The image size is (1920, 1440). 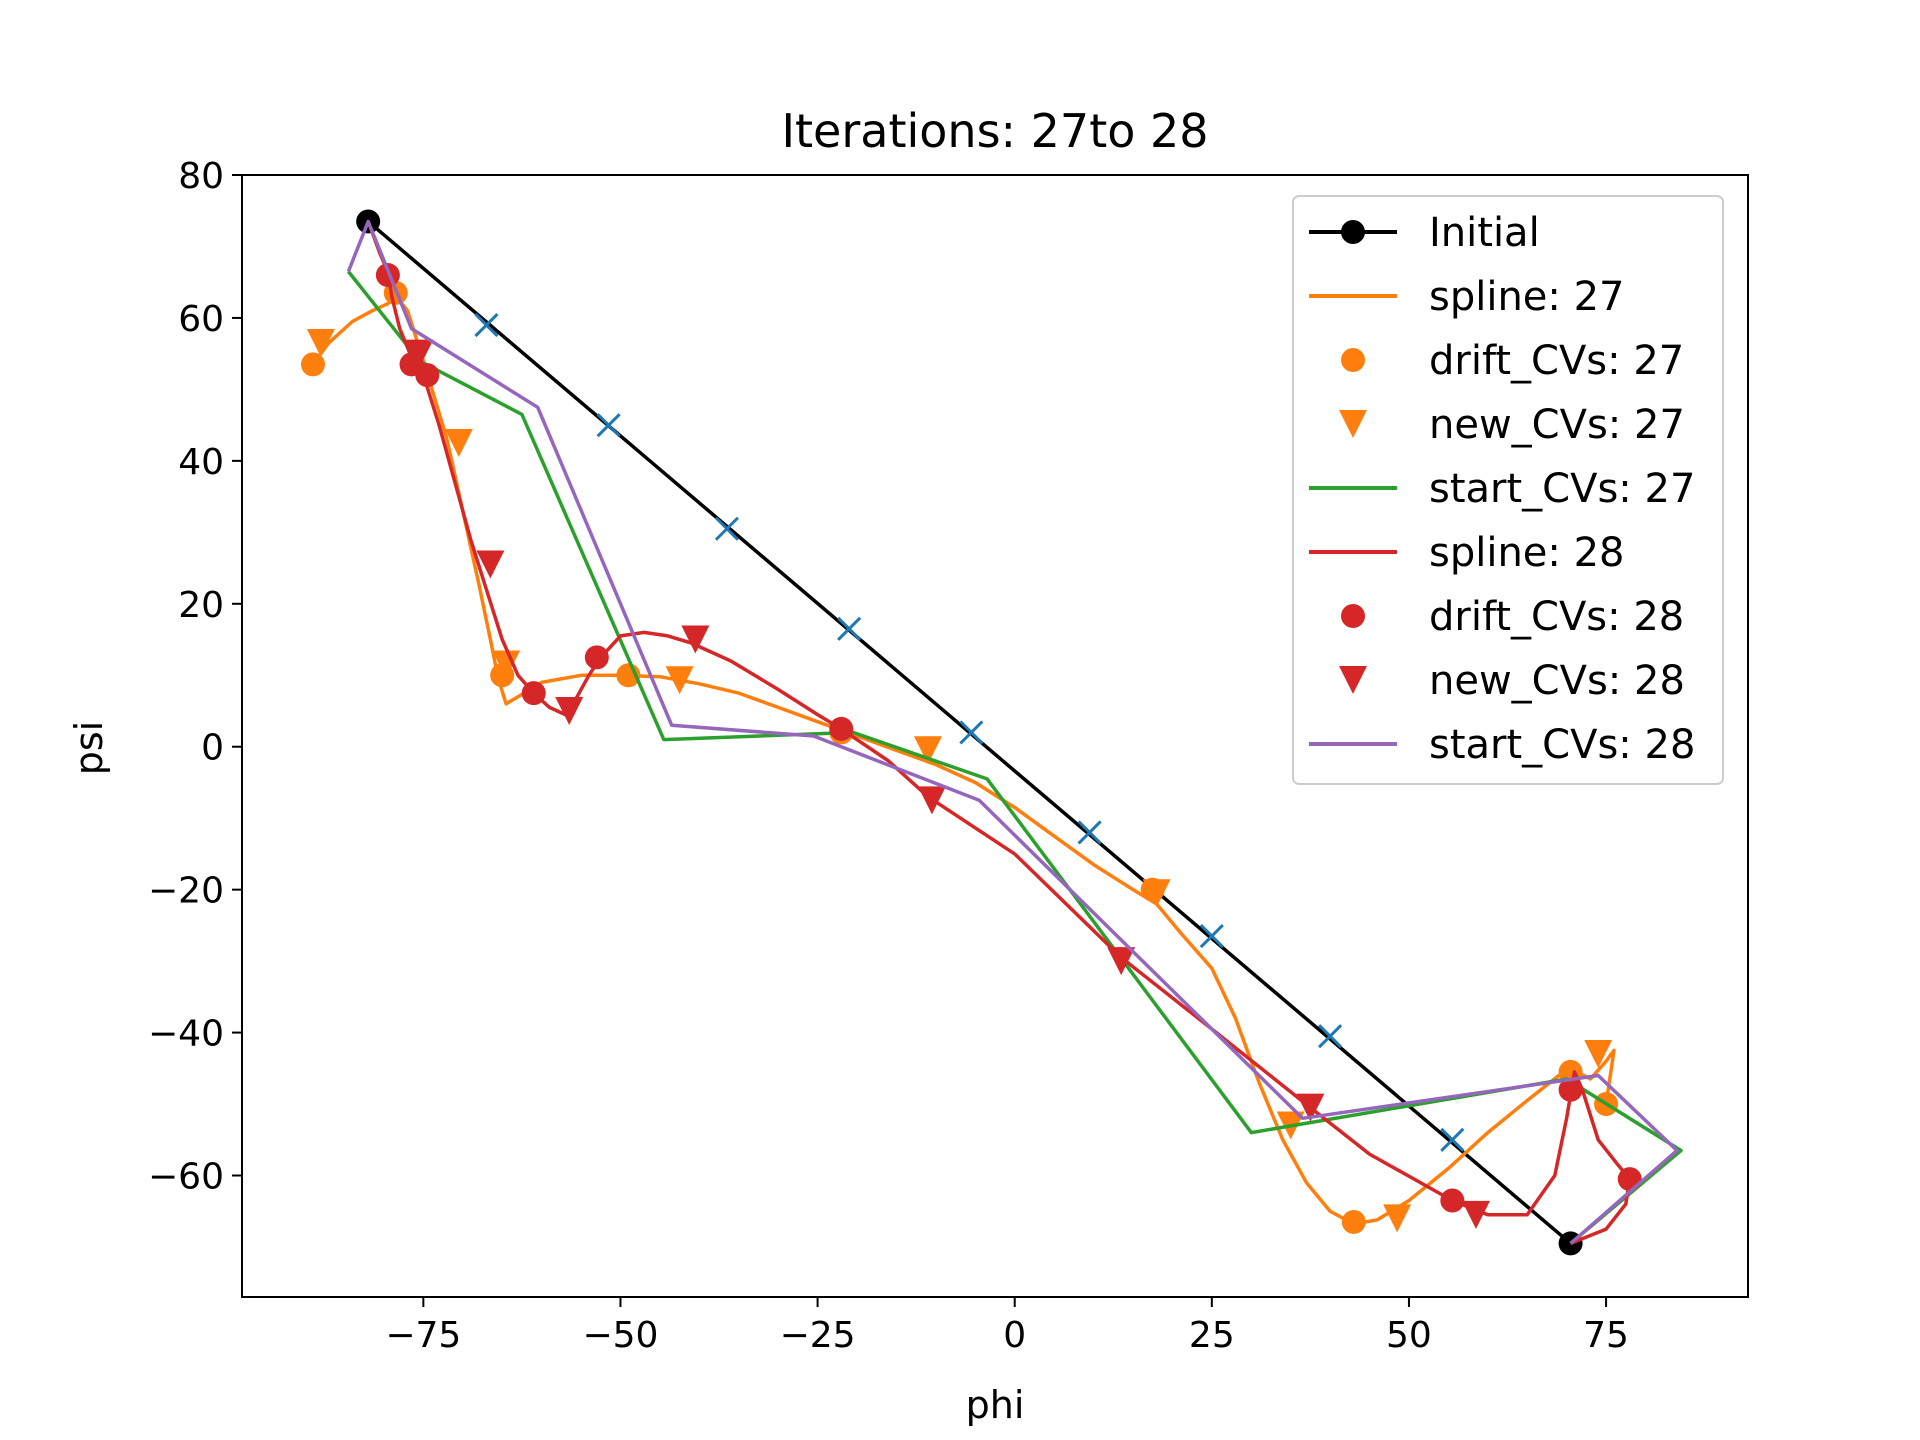 What do you see at coordinates (212, 748) in the screenshot?
I see `y-tick-label: 0` at bounding box center [212, 748].